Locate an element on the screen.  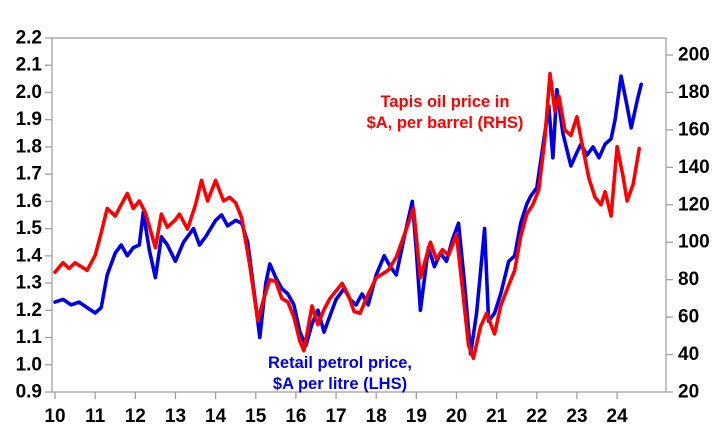
y-right-tick-label: 80 is located at coordinates (688, 279).